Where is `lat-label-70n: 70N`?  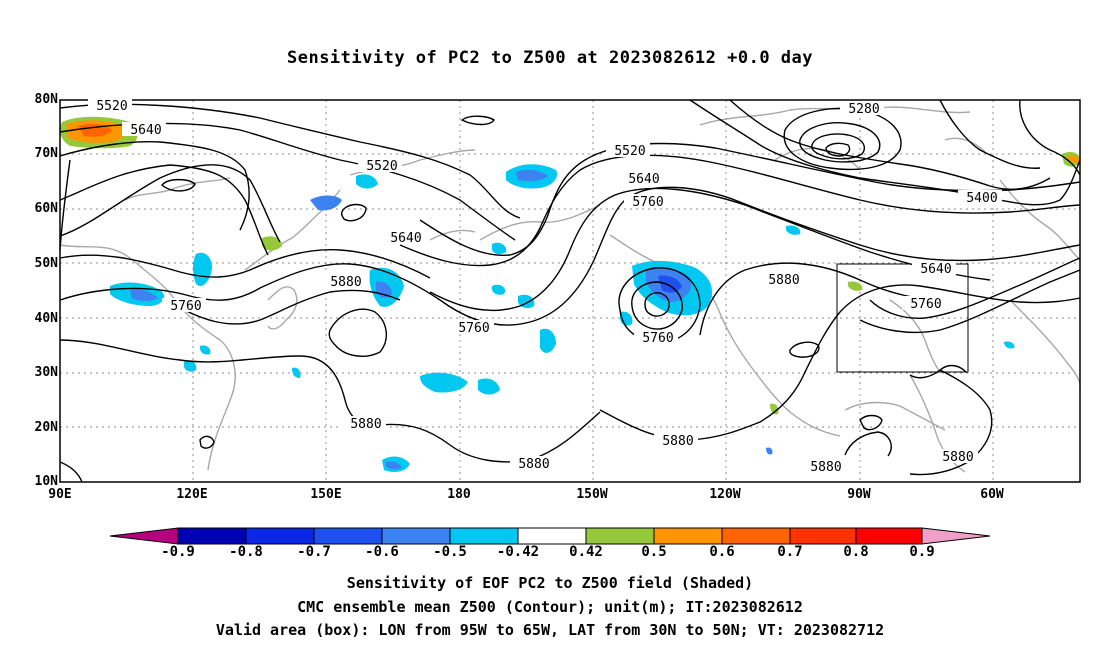
lat-label-70n: 70N is located at coordinates (46, 153).